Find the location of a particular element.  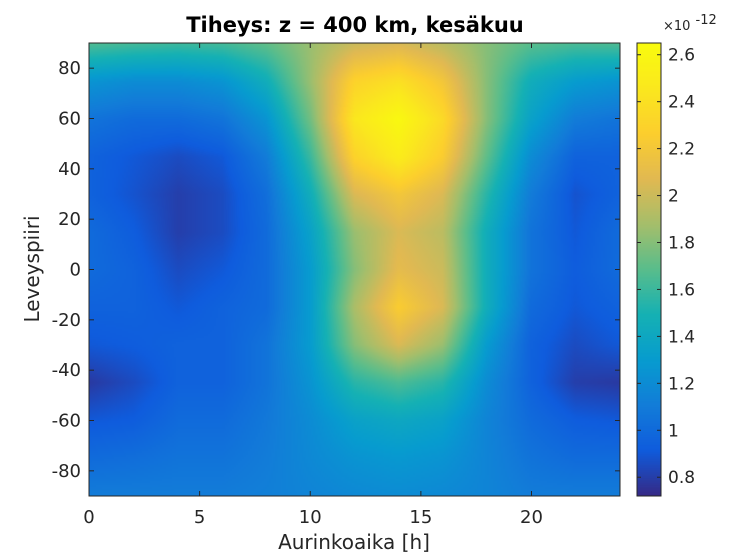

colorbar: 0.8 1 1.2 1.4 1.6 1.8 2 2.2 2.4 2.6 ×10 -12 is located at coordinates (676, 255).